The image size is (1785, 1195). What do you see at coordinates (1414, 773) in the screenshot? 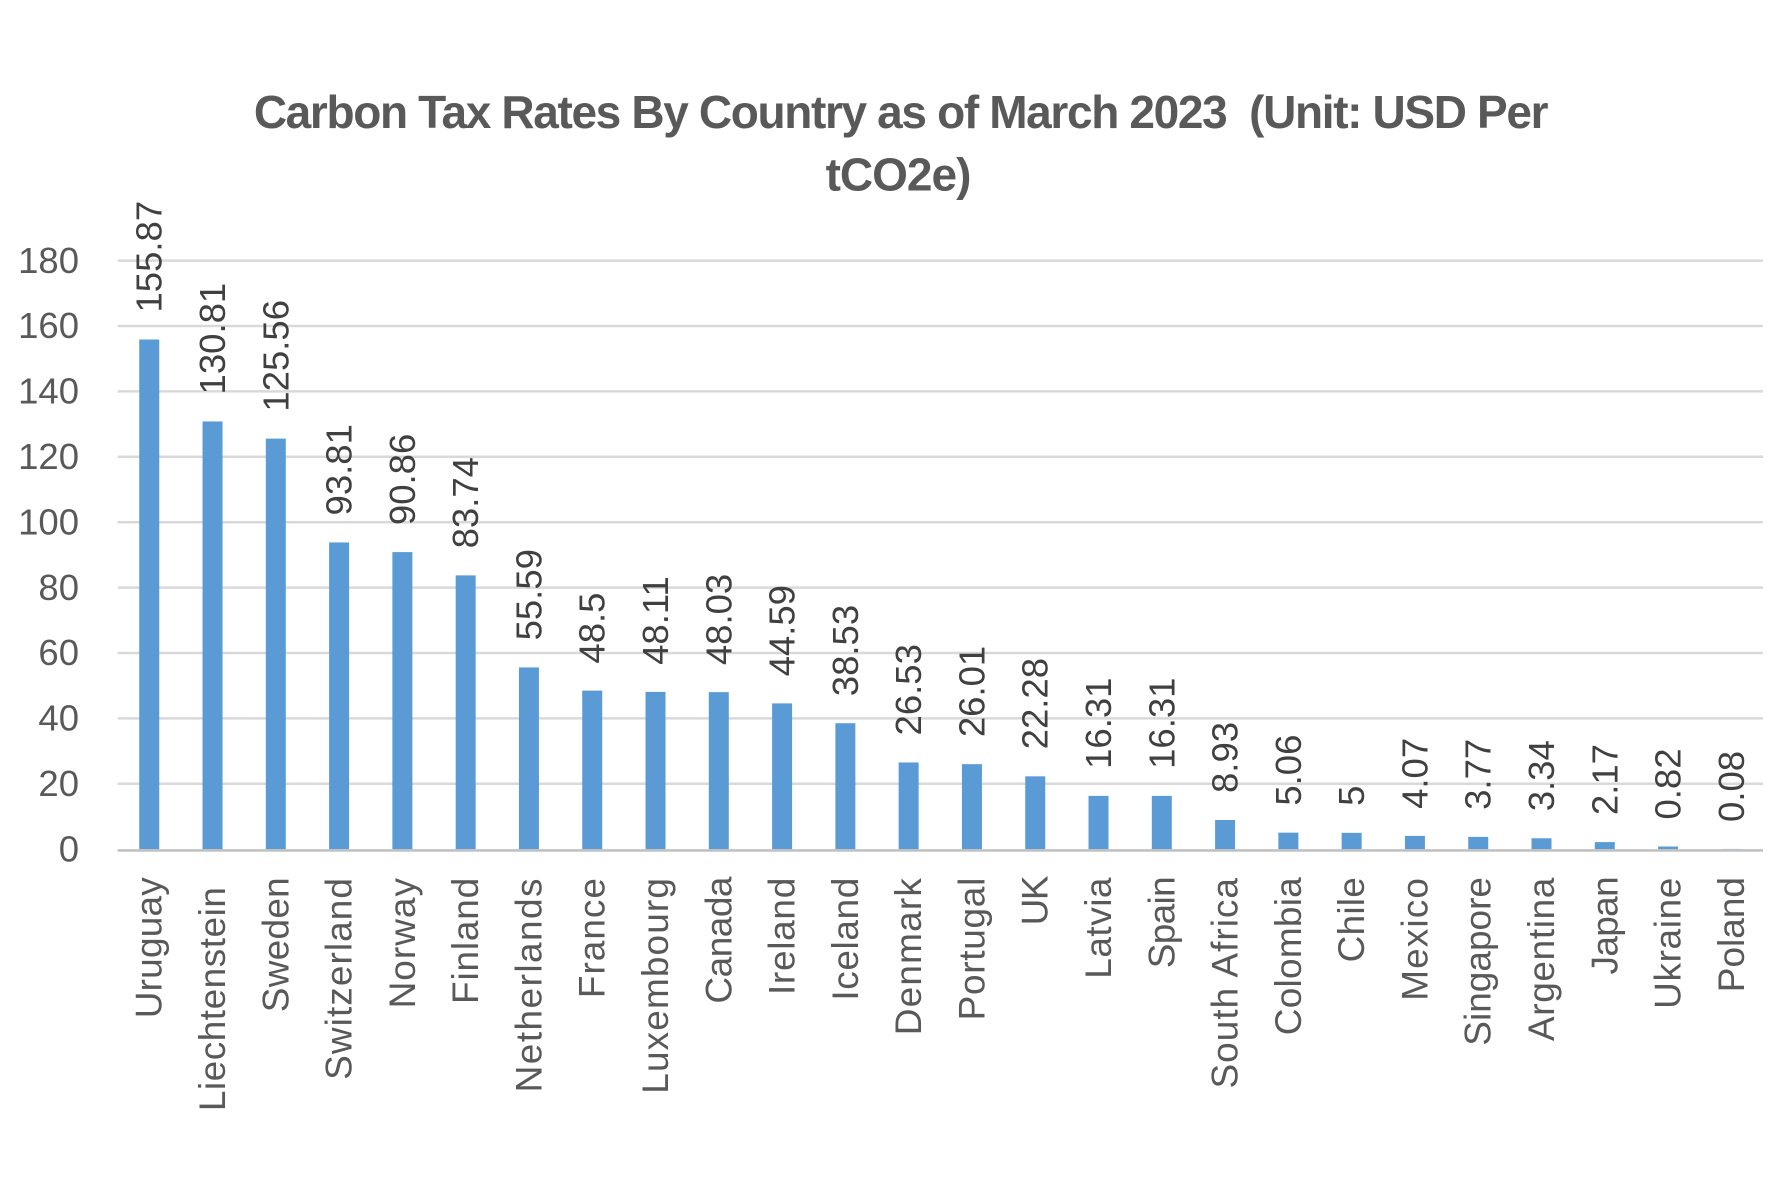
I see `svg-text: 4.07` at bounding box center [1414, 773].